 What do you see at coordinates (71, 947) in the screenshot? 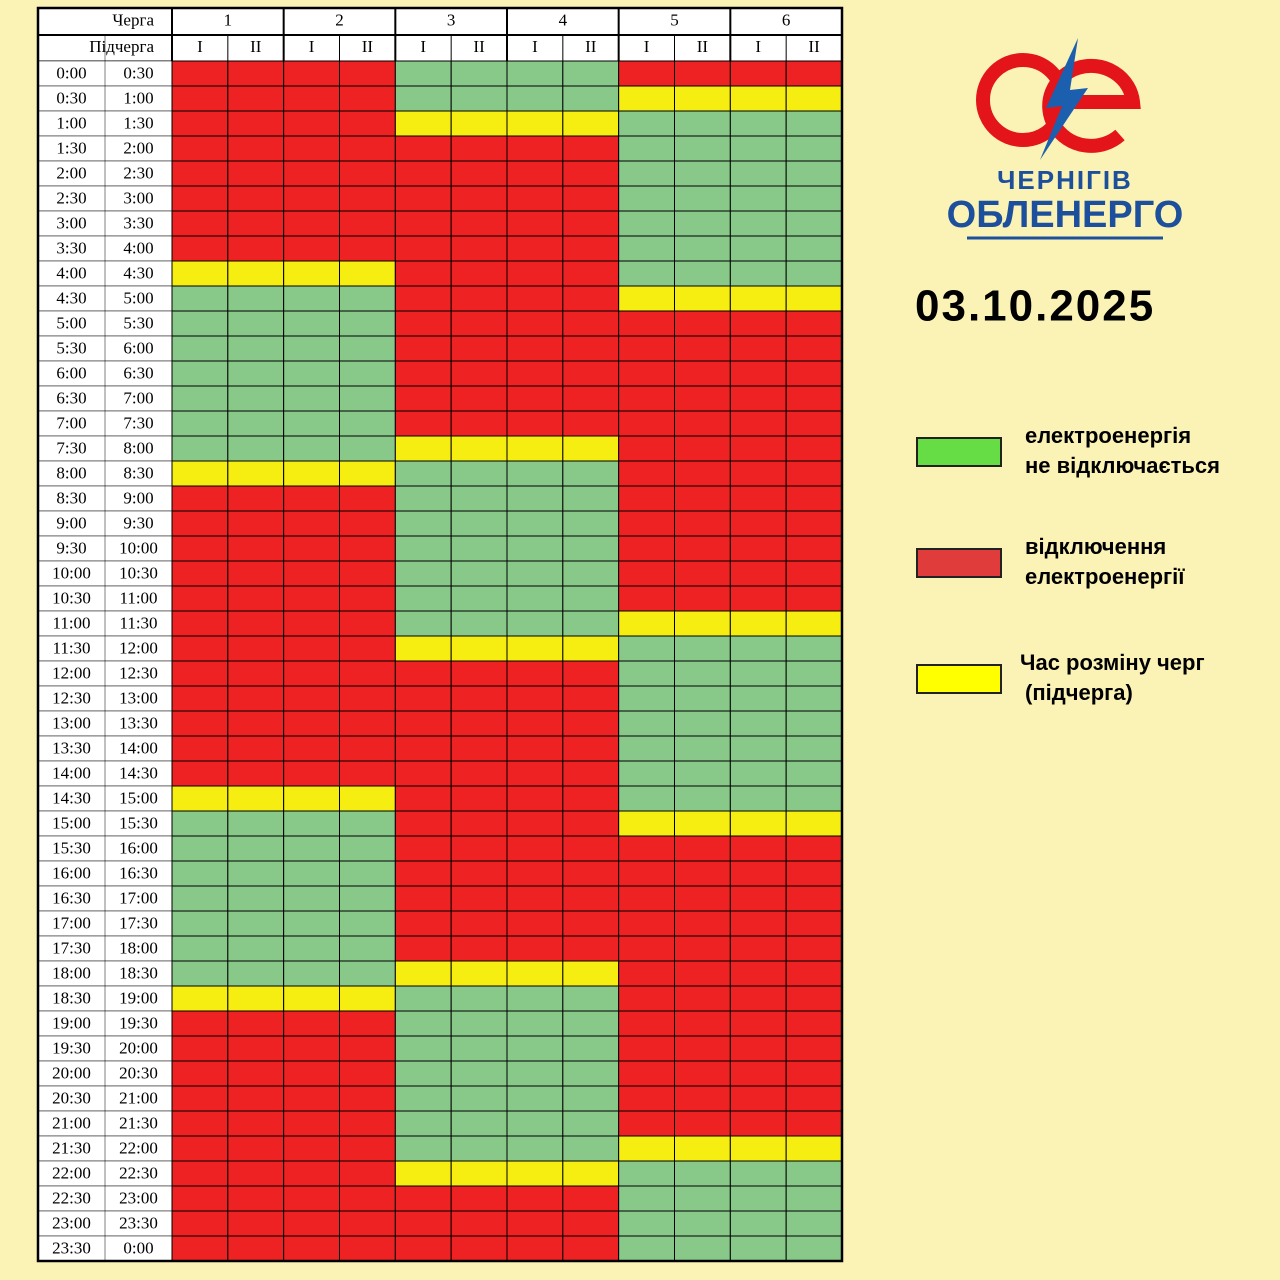
I see `time-from: 17:30` at bounding box center [71, 947].